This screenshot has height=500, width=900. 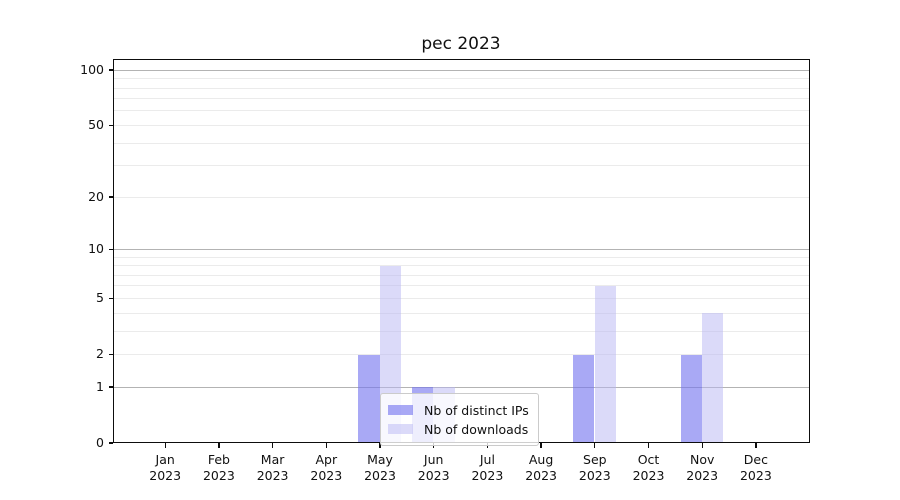 What do you see at coordinates (541, 467) in the screenshot?
I see `x-tick-label-aug: Aug 2023` at bounding box center [541, 467].